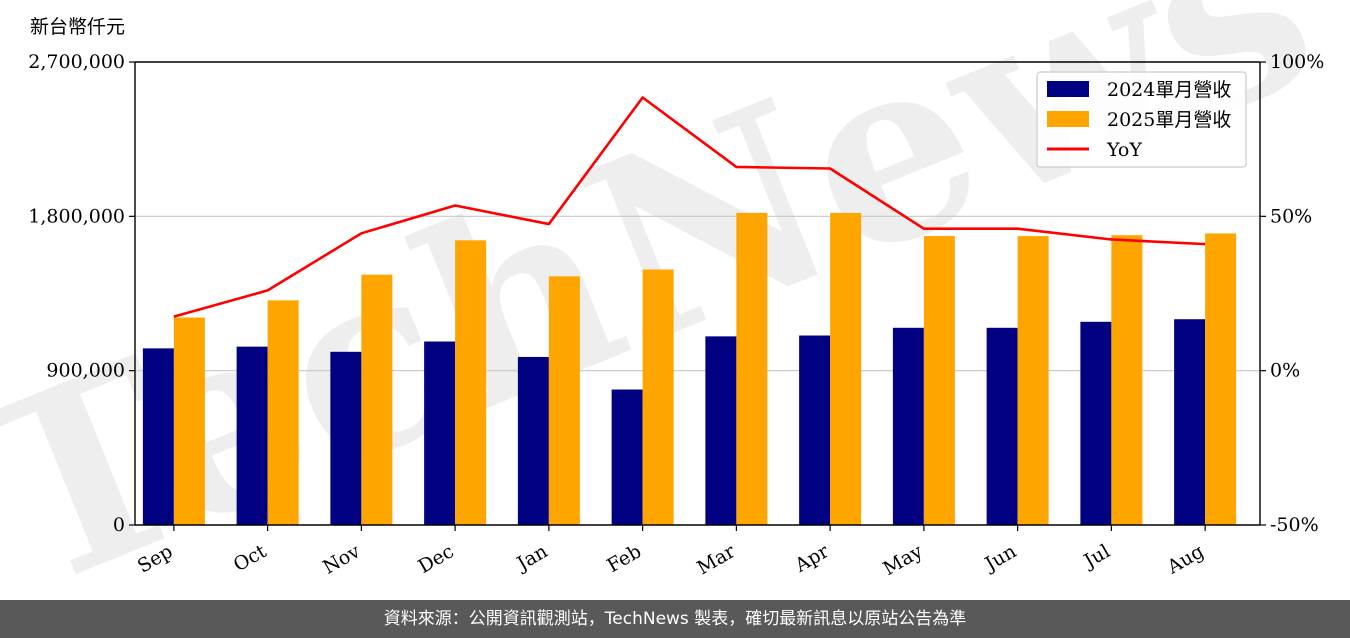 This screenshot has width=1350, height=638. What do you see at coordinates (77, 27) in the screenshot?
I see `unit-label: 新台幣仟元` at bounding box center [77, 27].